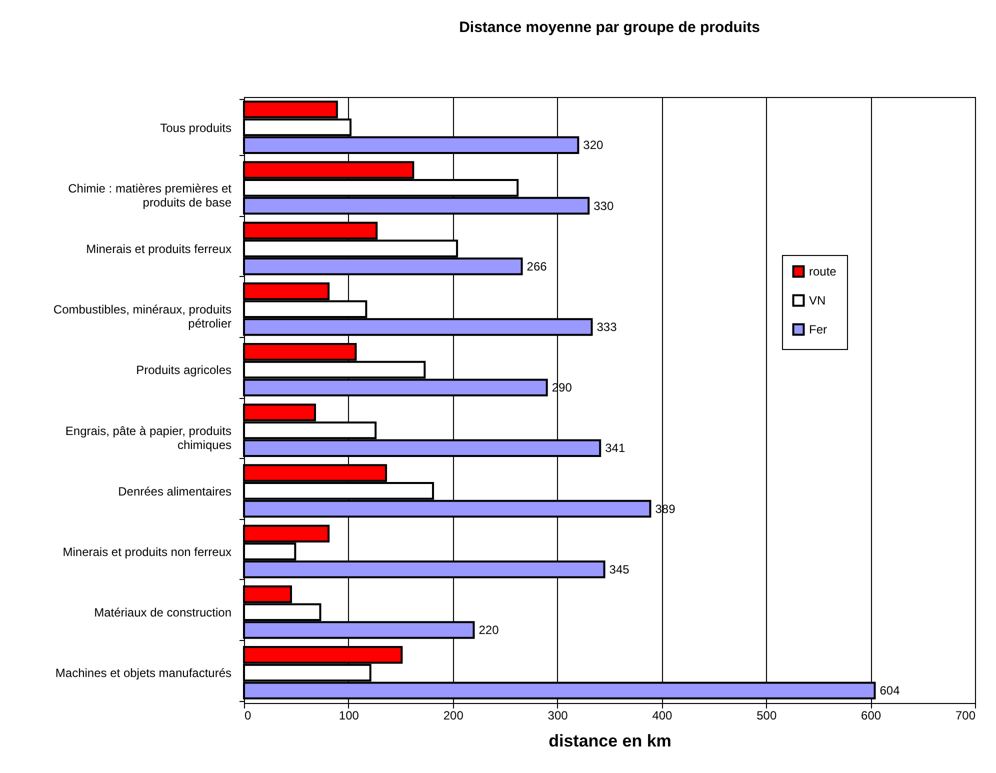 The height and width of the screenshot is (773, 996). Describe the element at coordinates (248, 715) in the screenshot. I see `x-tick-label: 0` at that location.